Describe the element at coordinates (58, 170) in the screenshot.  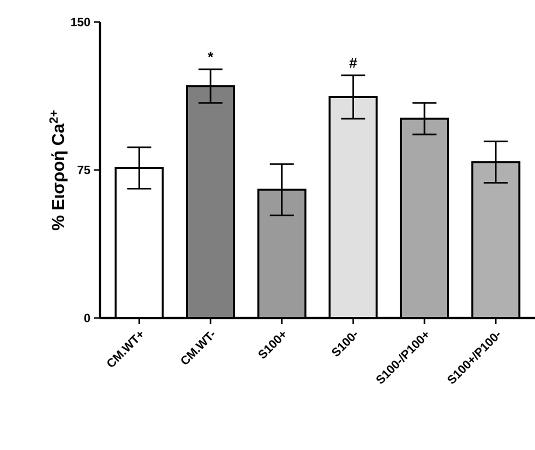
I see `y-axis-title: % Εισροή Ca$^{2+}$` at that location.